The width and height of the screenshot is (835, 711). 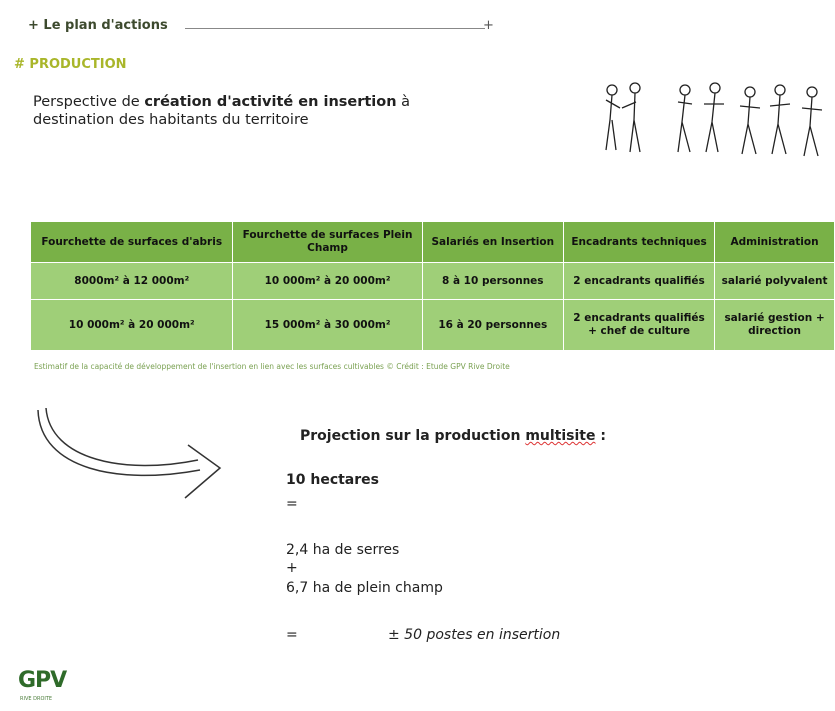 What do you see at coordinates (42, 680) in the screenshot?
I see `logo: GPV` at bounding box center [42, 680].